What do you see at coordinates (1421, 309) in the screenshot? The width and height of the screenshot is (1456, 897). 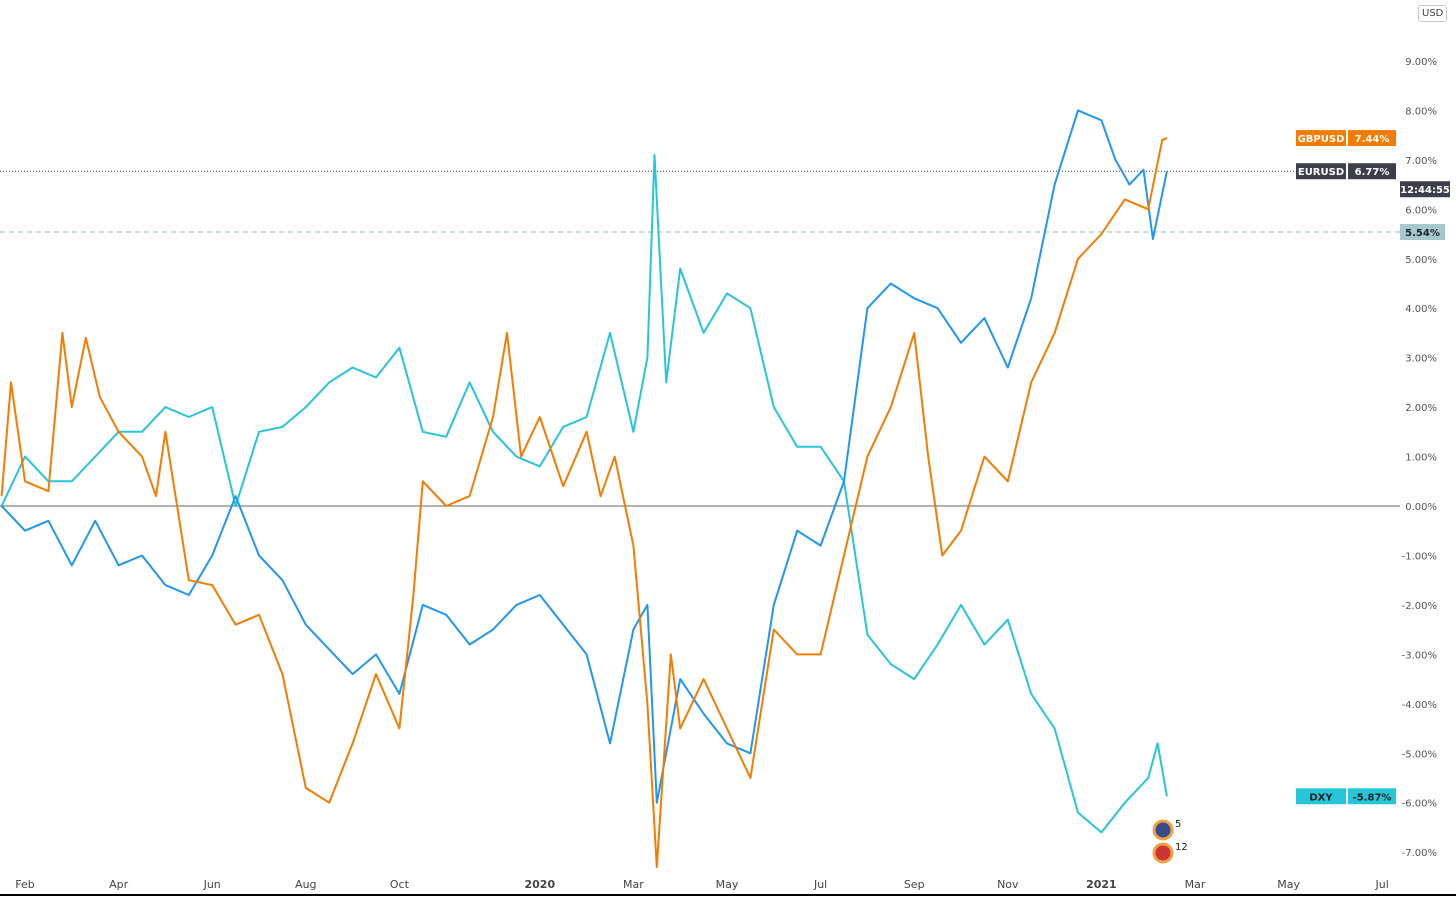 I see `y-tick-label: 4.00%` at bounding box center [1421, 309].